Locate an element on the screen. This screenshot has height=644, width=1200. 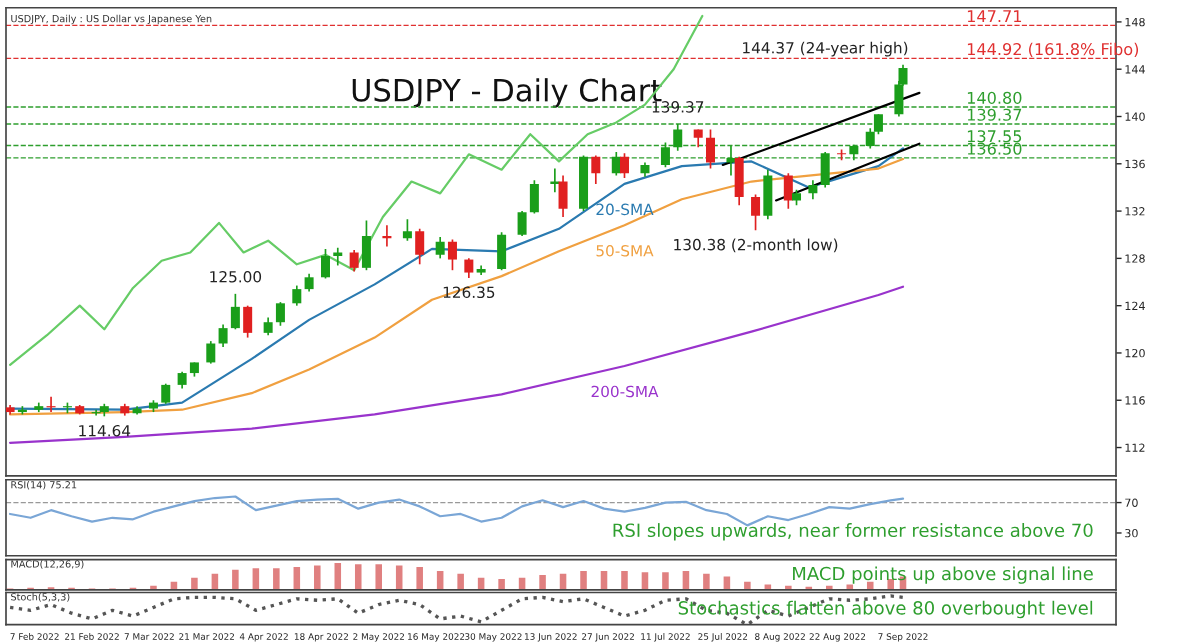
ref-line-label: 137.55 is located at coordinates (994, 136).